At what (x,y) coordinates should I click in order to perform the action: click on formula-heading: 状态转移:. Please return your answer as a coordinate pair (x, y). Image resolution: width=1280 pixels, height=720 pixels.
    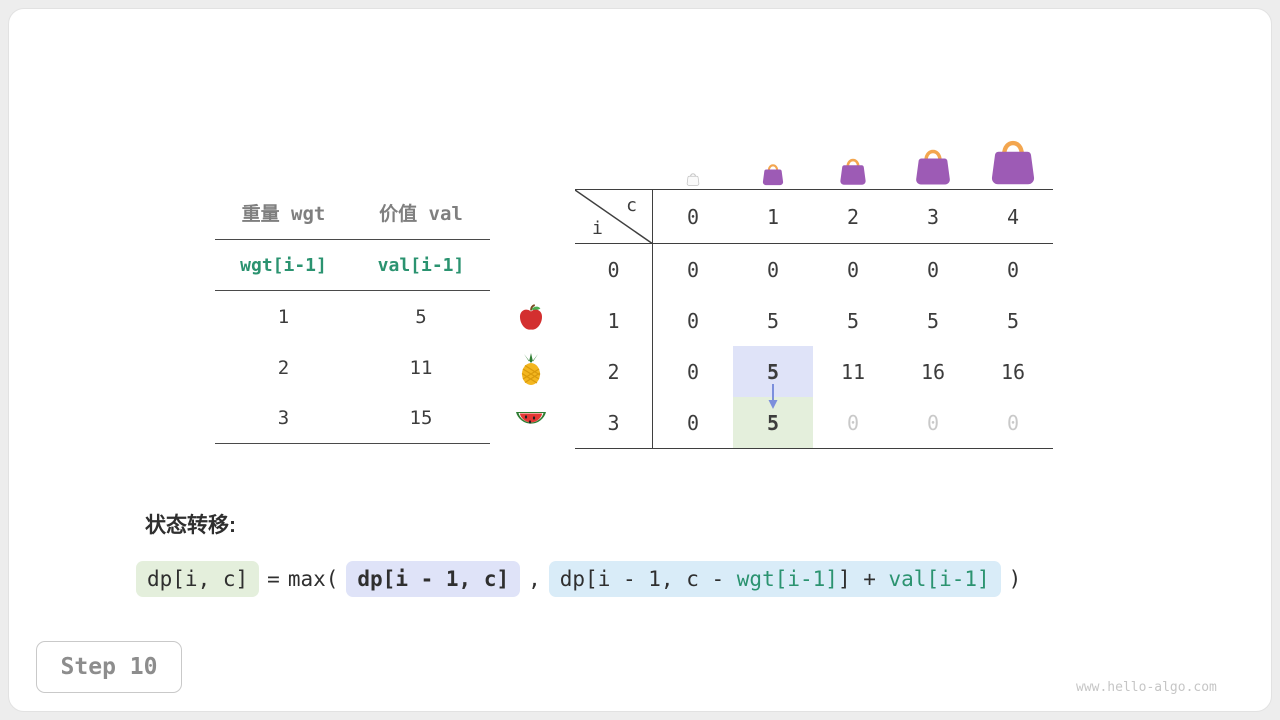
    Looking at the image, I should click on (190, 525).